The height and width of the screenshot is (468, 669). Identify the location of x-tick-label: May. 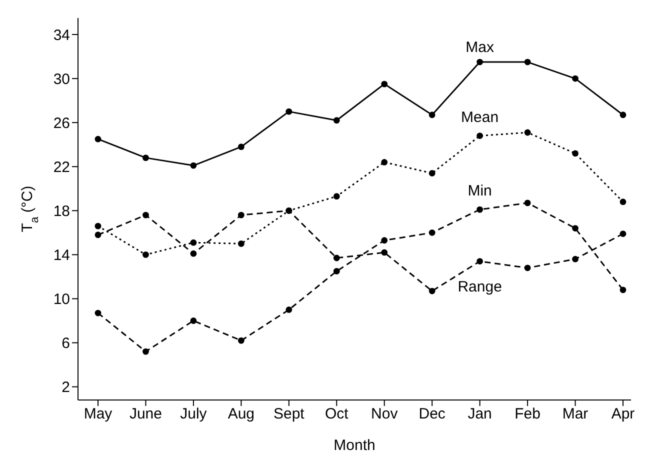
(98, 414).